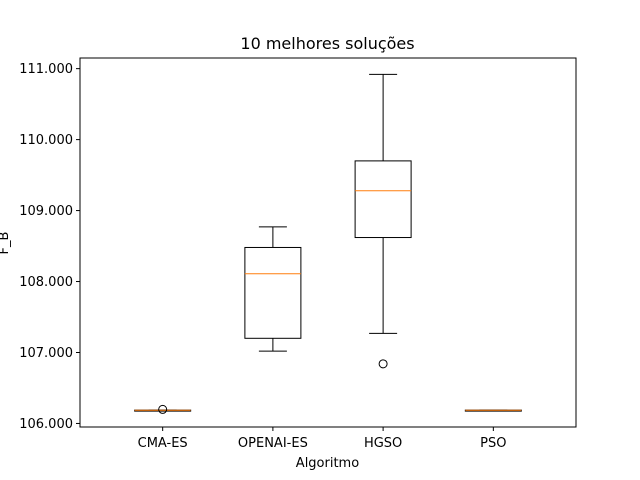 The width and height of the screenshot is (640, 480). What do you see at coordinates (327, 43) in the screenshot?
I see `chart-title: 10 melhores soluções` at bounding box center [327, 43].